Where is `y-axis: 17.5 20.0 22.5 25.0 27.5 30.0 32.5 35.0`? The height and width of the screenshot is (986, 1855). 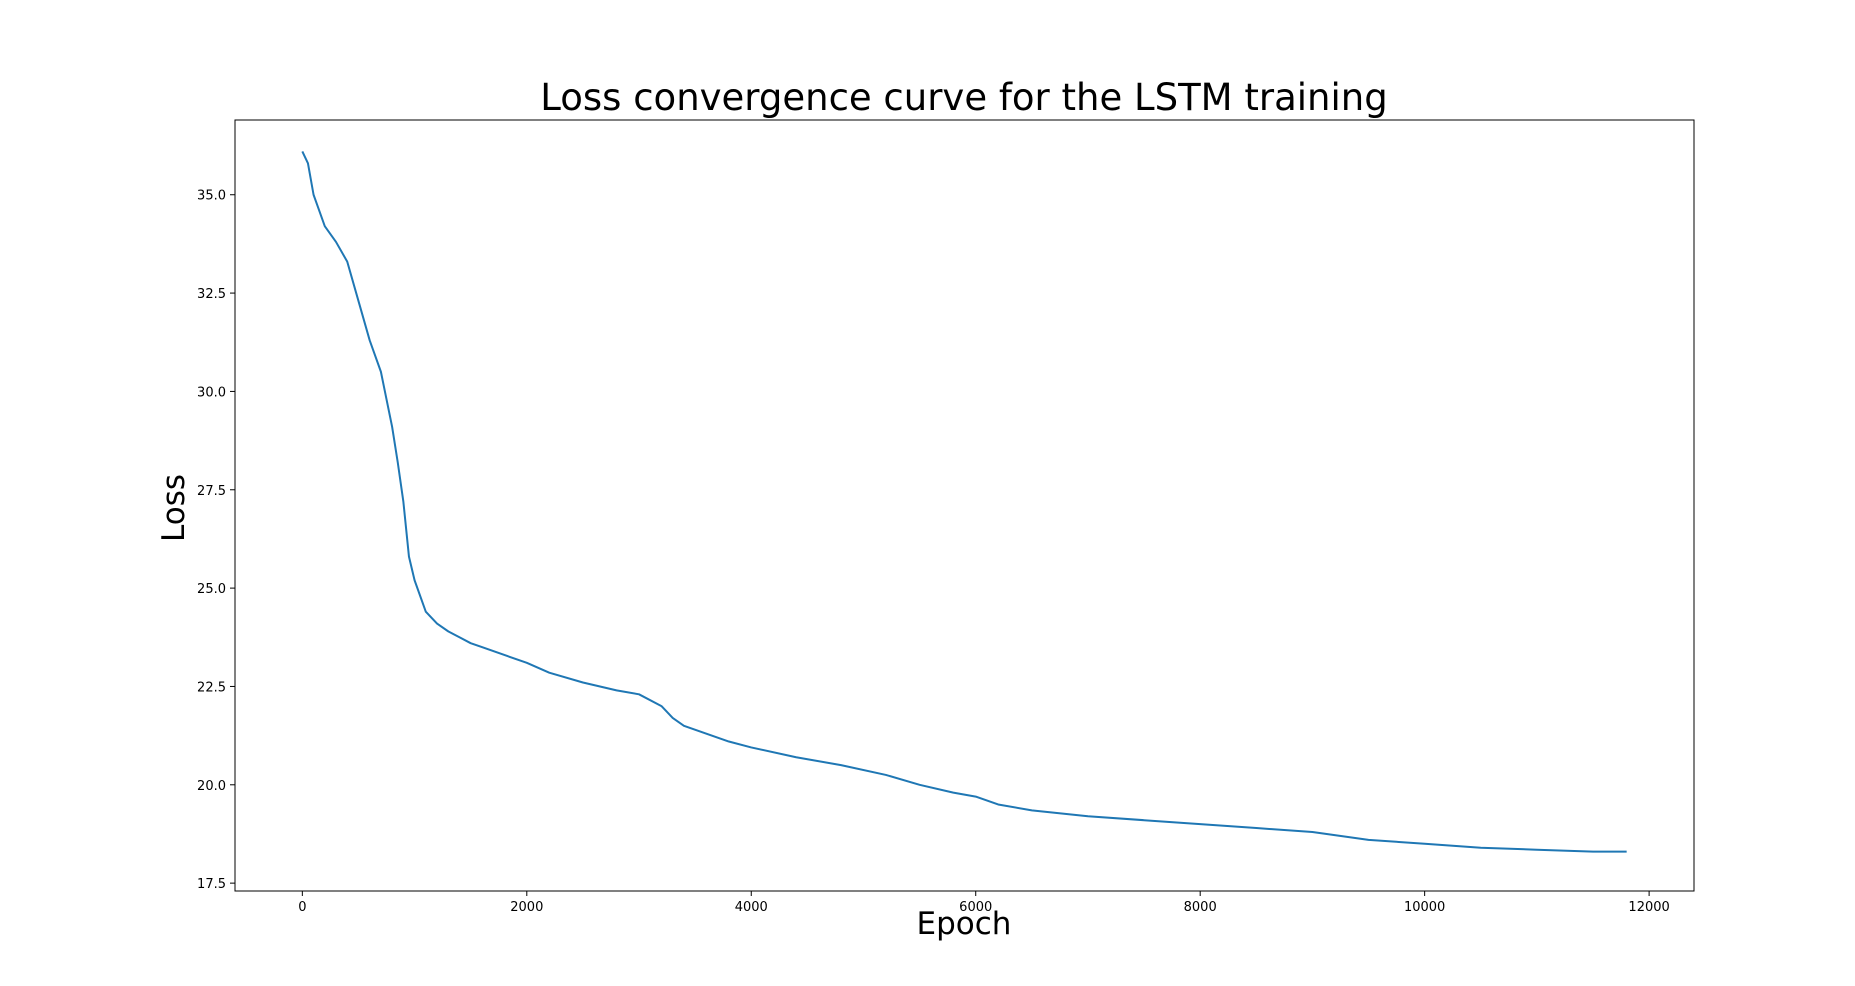 y-axis: 17.5 20.0 22.5 25.0 27.5 30.0 32.5 35.0 is located at coordinates (216, 540).